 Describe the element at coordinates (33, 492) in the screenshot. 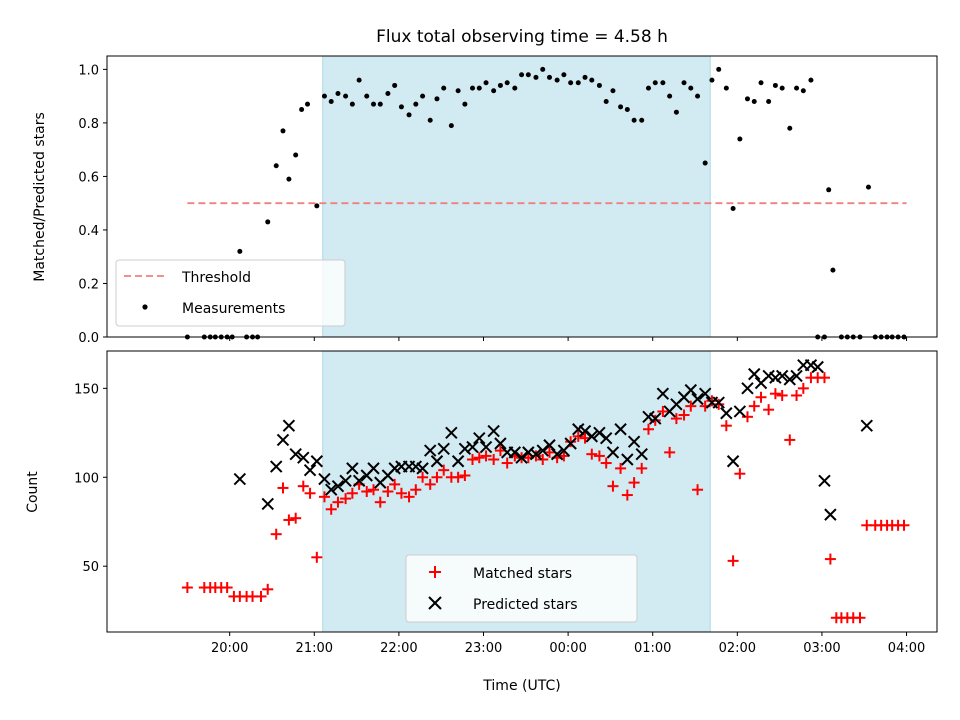

I see `counts-y-axis-label: Count` at that location.